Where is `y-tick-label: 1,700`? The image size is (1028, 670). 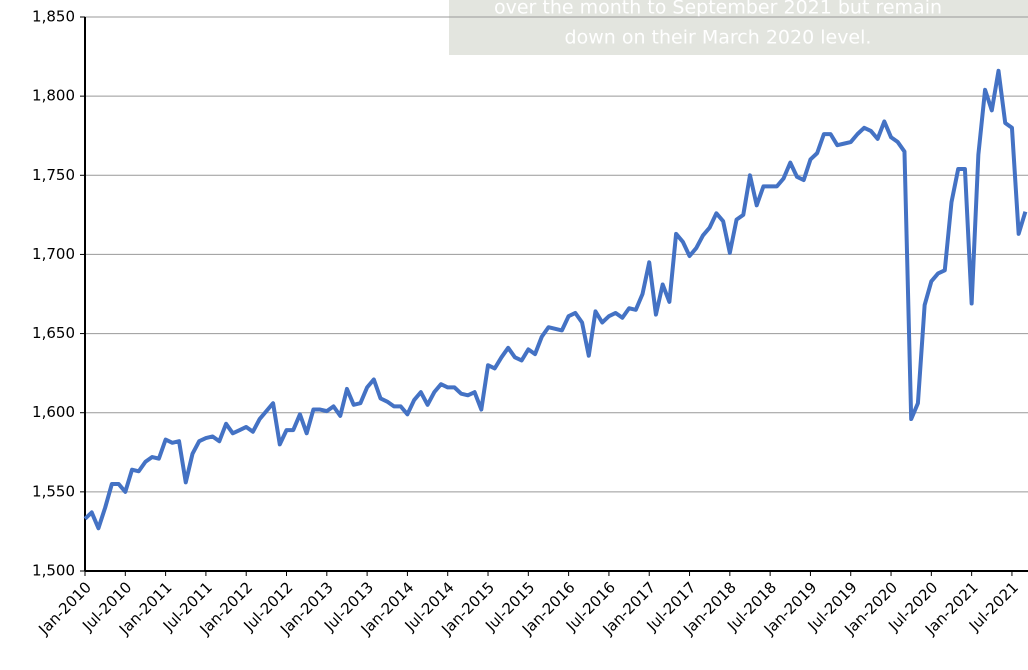 y-tick-label: 1,700 is located at coordinates (53, 254).